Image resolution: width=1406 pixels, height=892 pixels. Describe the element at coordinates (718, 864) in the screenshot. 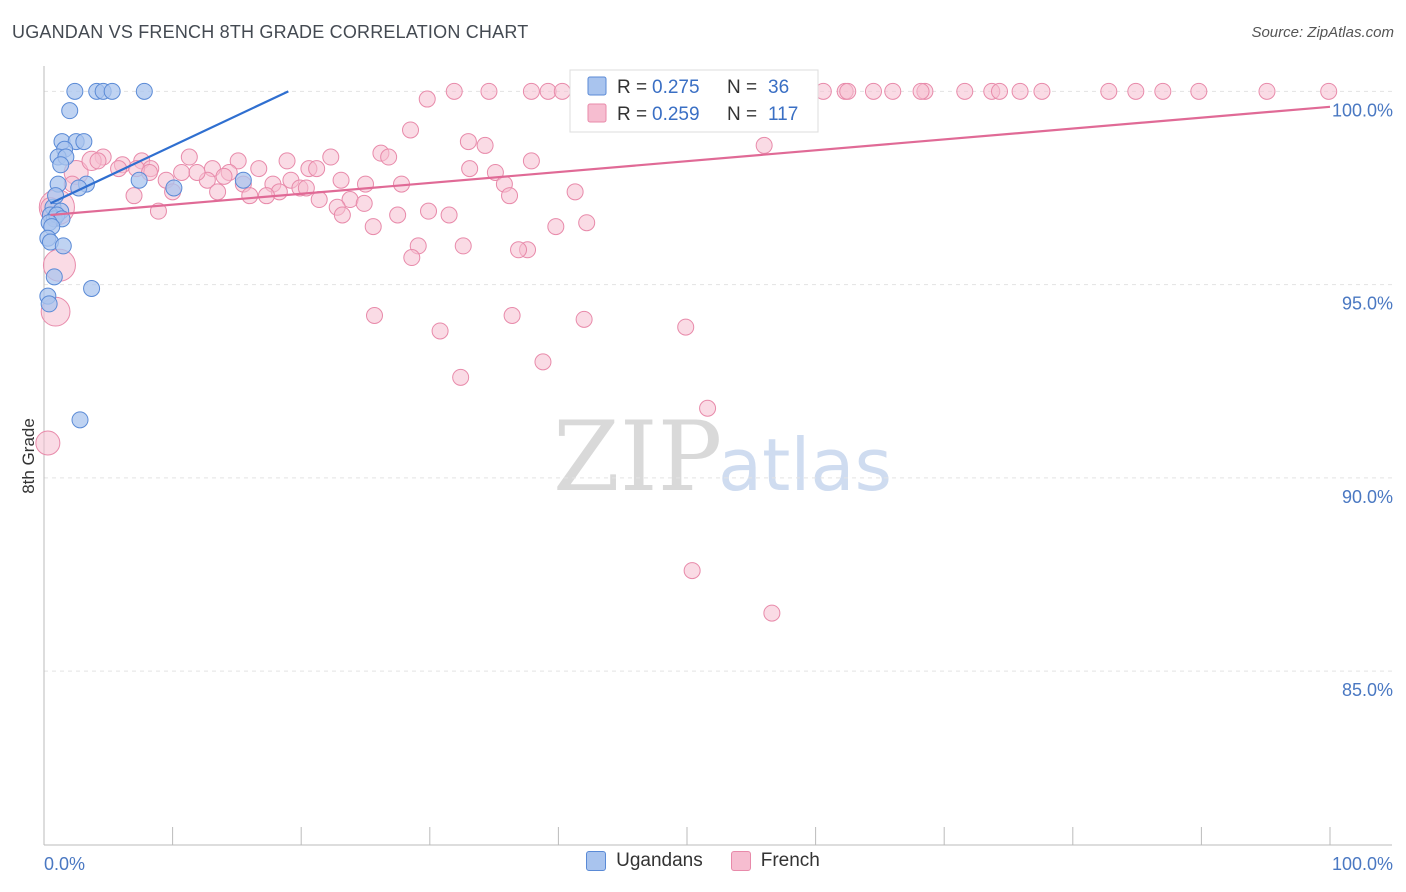

I see `x-tick-labels: 0.0% 100.0%` at that location.